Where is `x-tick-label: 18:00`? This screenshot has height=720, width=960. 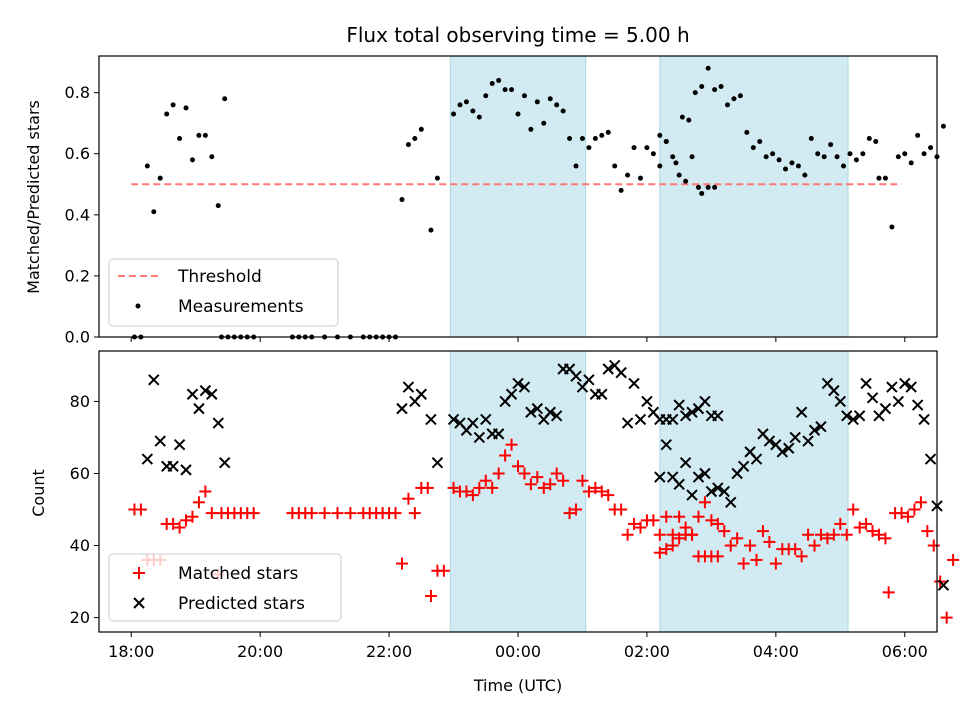
x-tick-label: 18:00 is located at coordinates (131, 651).